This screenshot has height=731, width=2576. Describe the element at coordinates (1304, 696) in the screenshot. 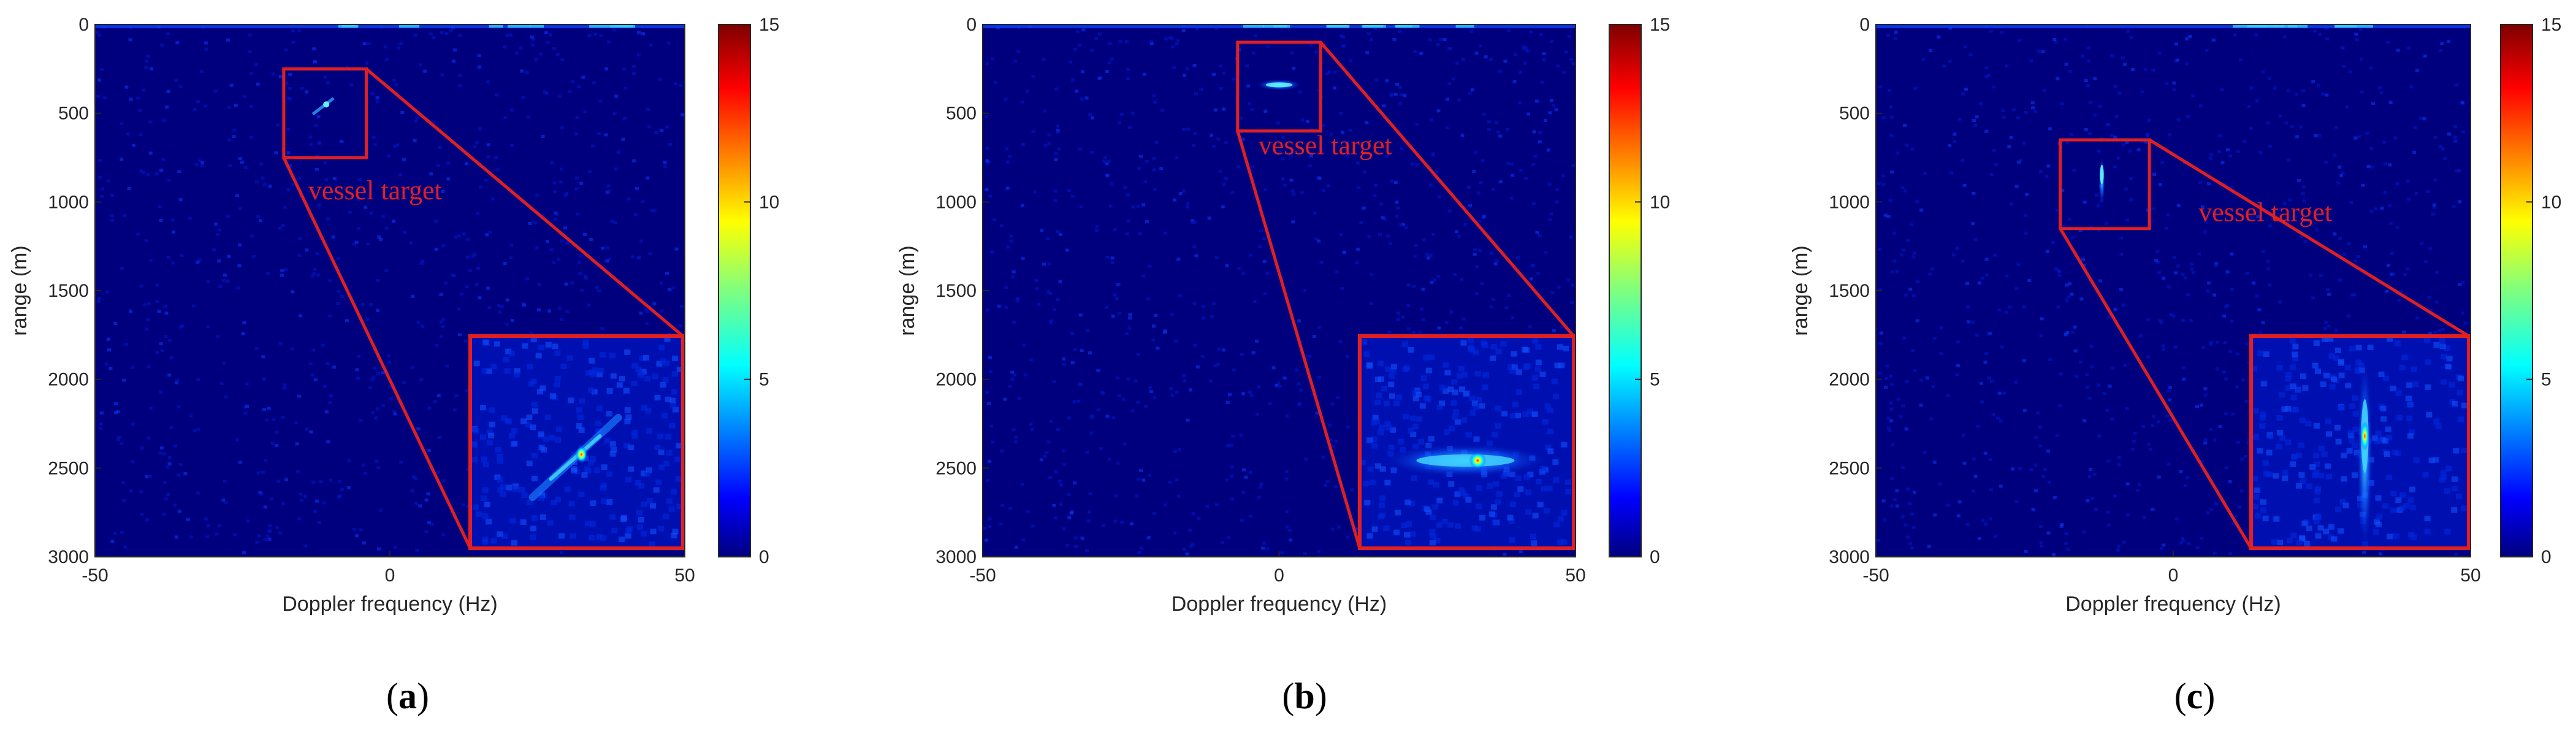

I see `panel-caption: (b)` at that location.